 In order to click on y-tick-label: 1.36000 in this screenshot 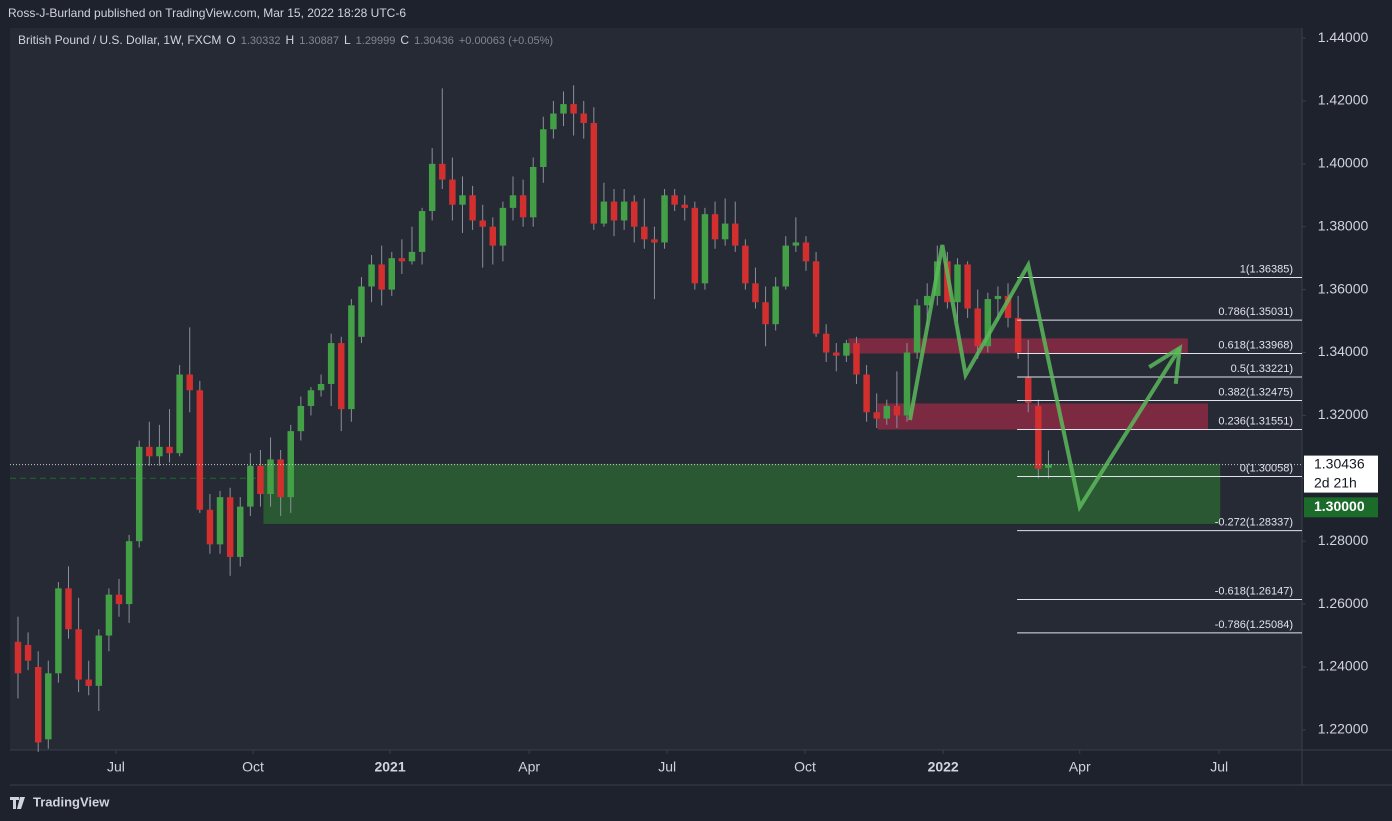, I will do `click(1343, 288)`.